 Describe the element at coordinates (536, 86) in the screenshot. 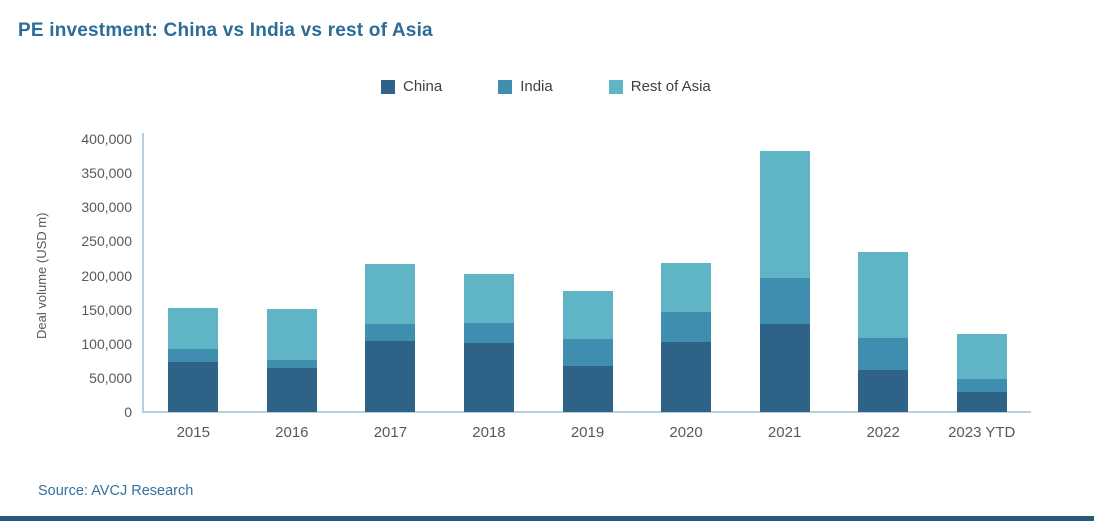

I see `legend-item-label: India` at that location.